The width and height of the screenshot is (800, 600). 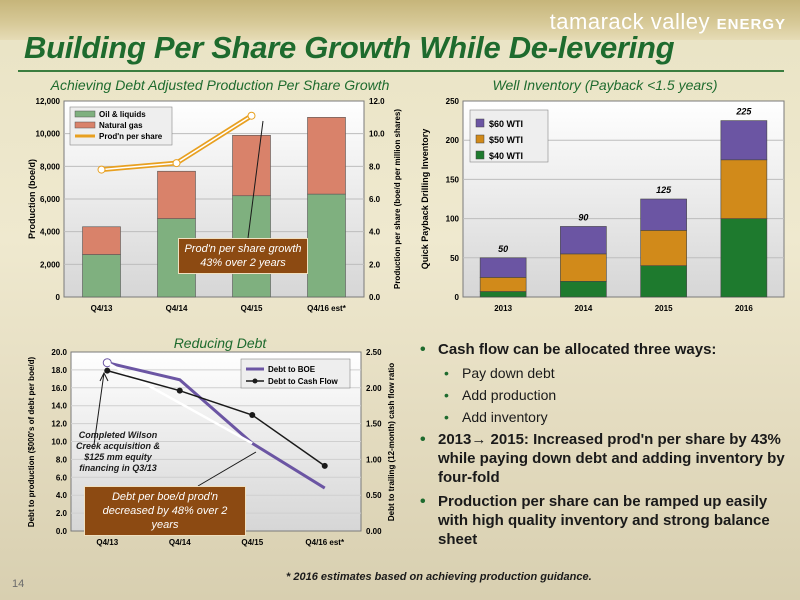 What do you see at coordinates (604, 417) in the screenshot?
I see `sub-bullet-add-inventory: Add inventory` at bounding box center [604, 417].